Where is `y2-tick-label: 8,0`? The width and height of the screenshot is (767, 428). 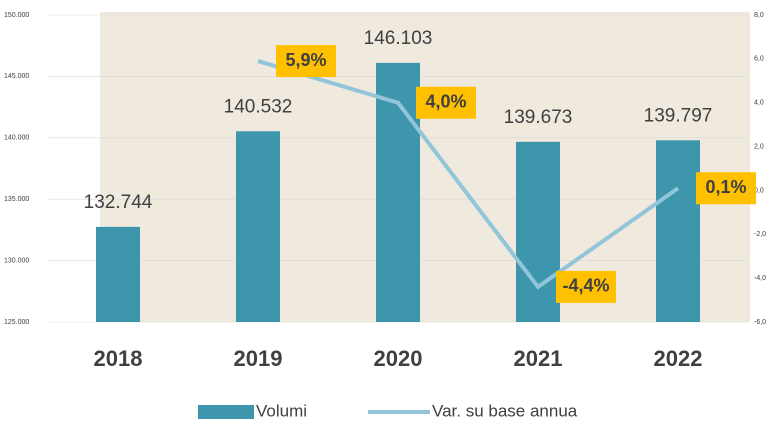
y2-tick-label: 8,0 is located at coordinates (759, 15).